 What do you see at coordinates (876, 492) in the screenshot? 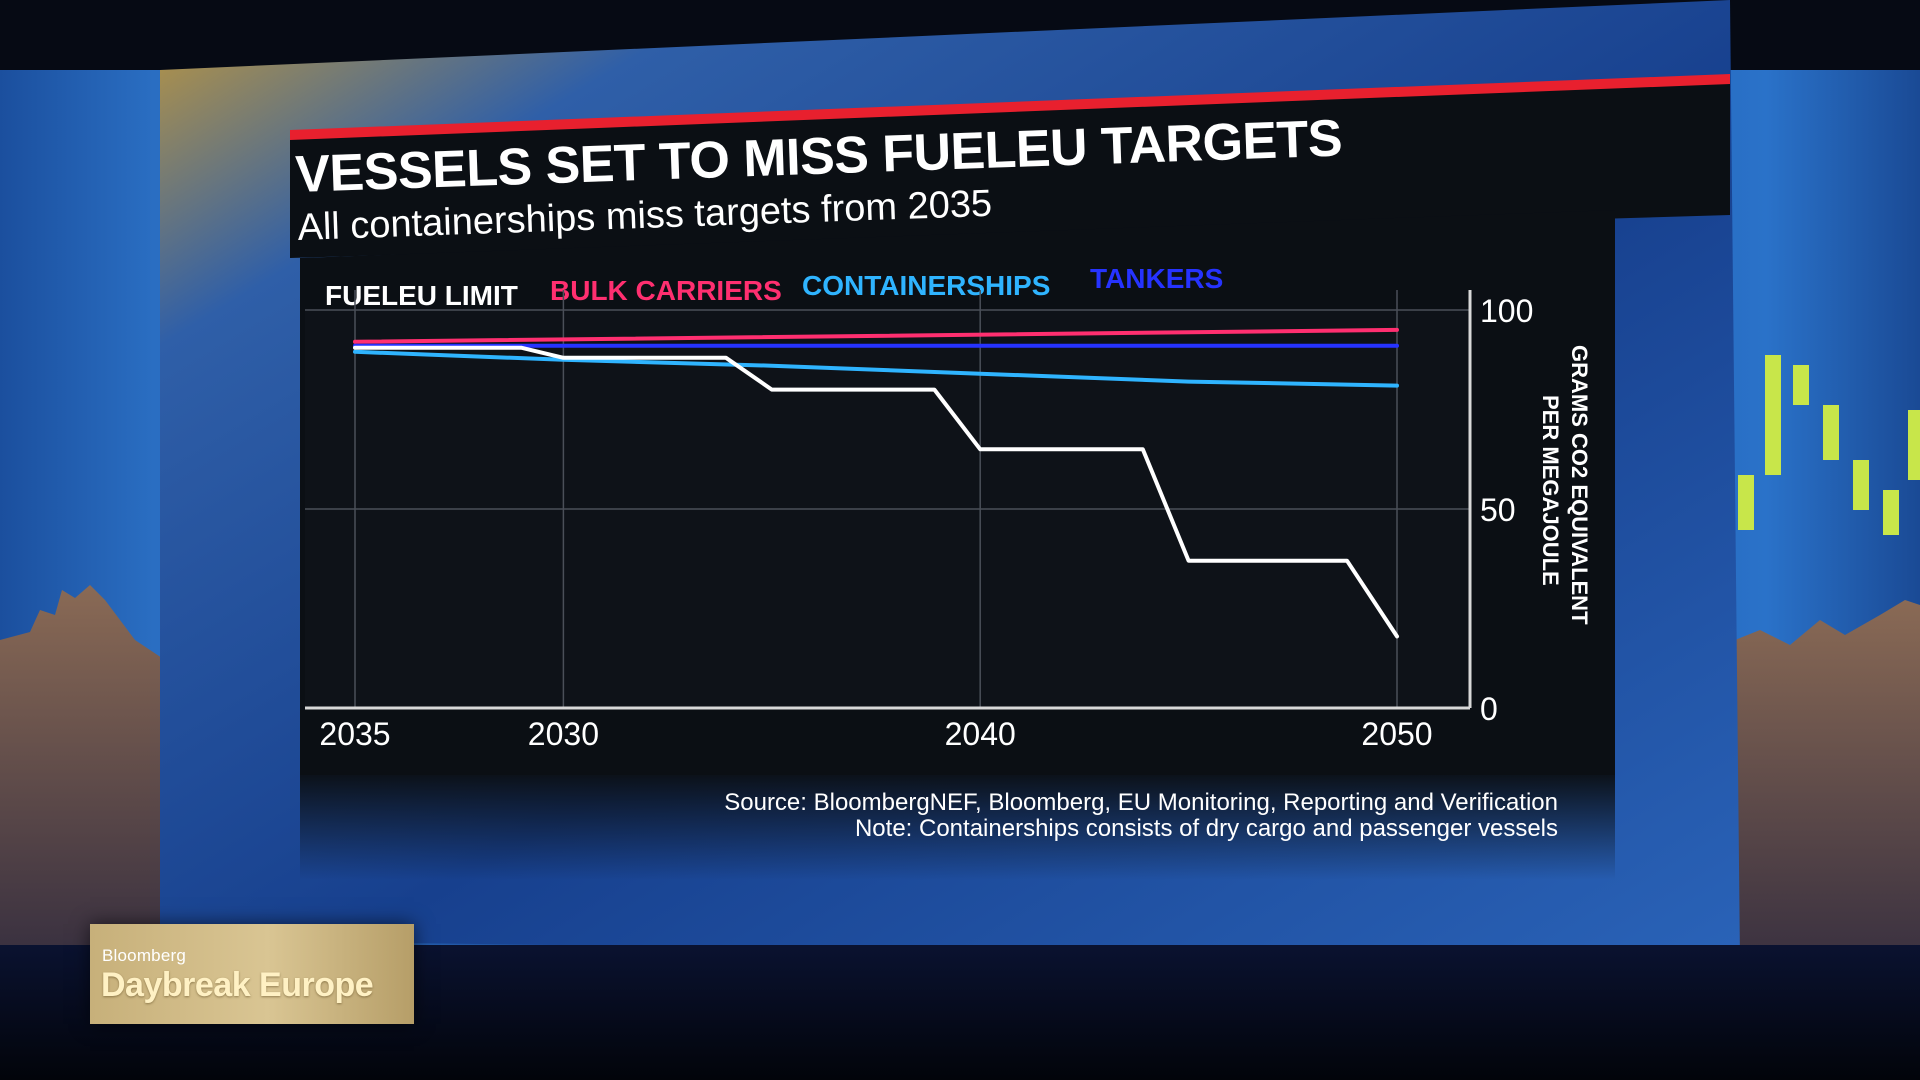
I see `series-line-fueleu-limit` at bounding box center [876, 492].